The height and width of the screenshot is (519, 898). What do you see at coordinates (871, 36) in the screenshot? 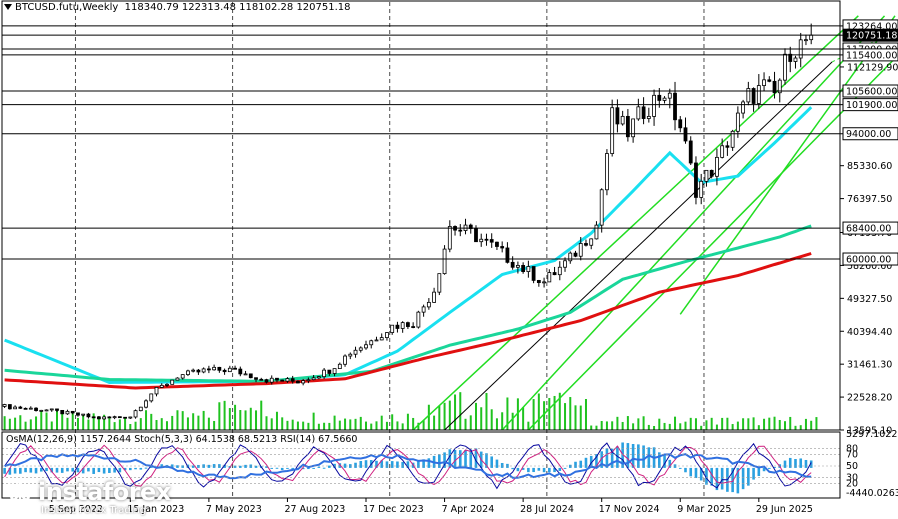
I see `current-price-label: 120751.18` at bounding box center [871, 36].